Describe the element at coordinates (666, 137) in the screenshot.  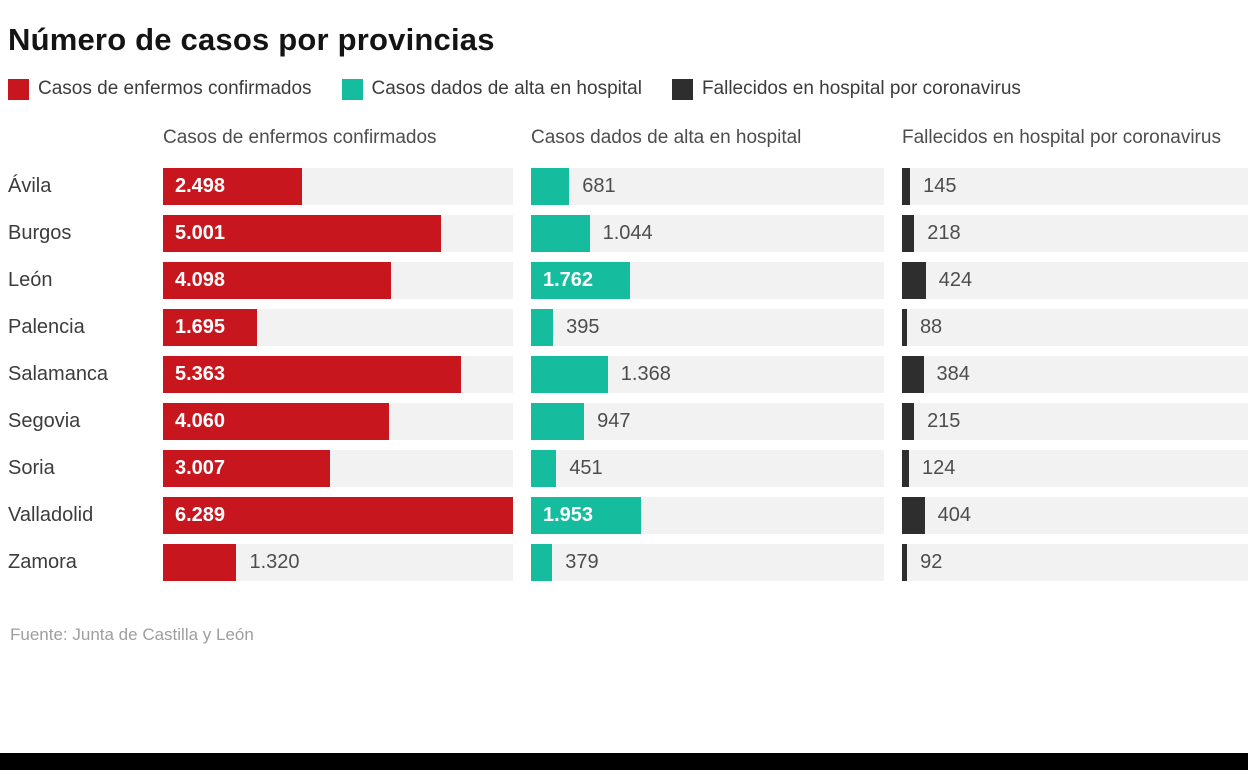
I see `column-header: Casos dados de alta en hospital` at that location.